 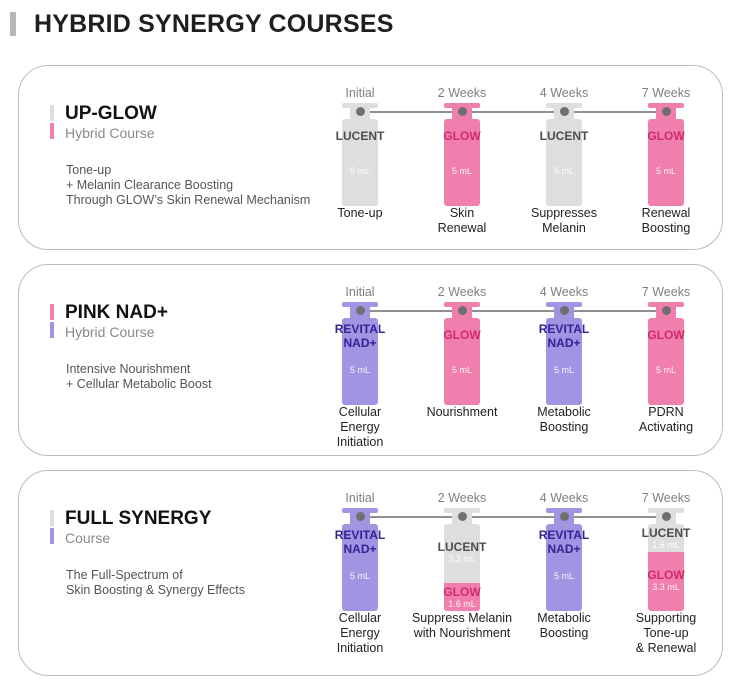 I want to click on step-caption: Tone-up, so click(x=360, y=213).